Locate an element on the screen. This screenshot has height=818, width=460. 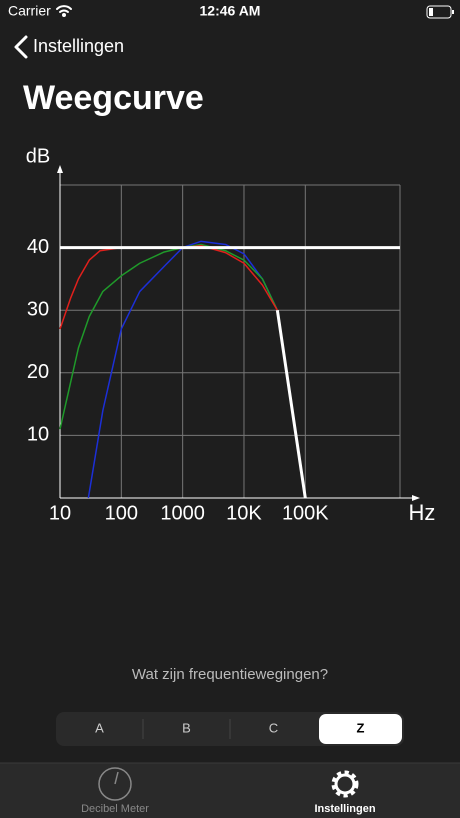
x-axis-label: Hz is located at coordinates (422, 512).